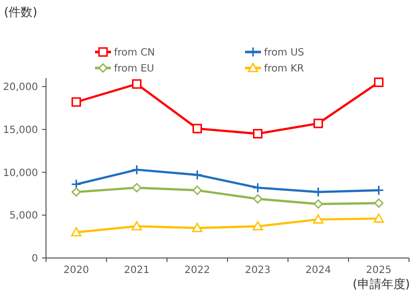 This screenshot has height=294, width=420. What do you see at coordinates (23, 216) in the screenshot?
I see `y-tick-label: 5,000` at bounding box center [23, 216].